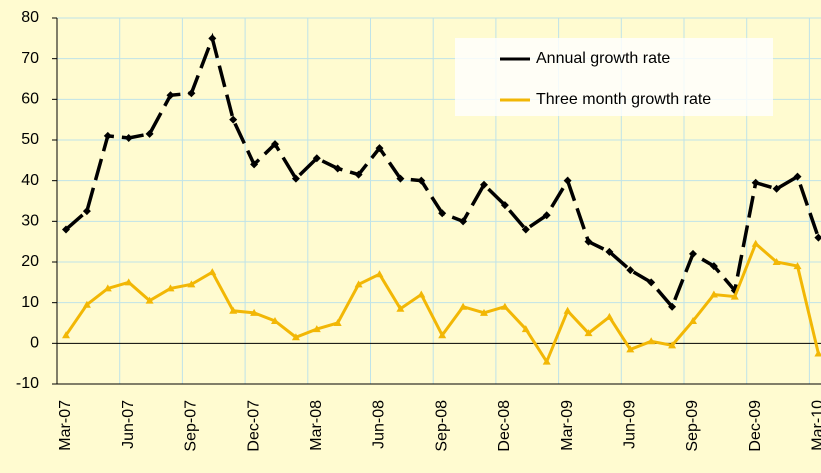 This screenshot has width=821, height=473. Describe the element at coordinates (34, 343) in the screenshot. I see `y-tick-label: 0` at that location.